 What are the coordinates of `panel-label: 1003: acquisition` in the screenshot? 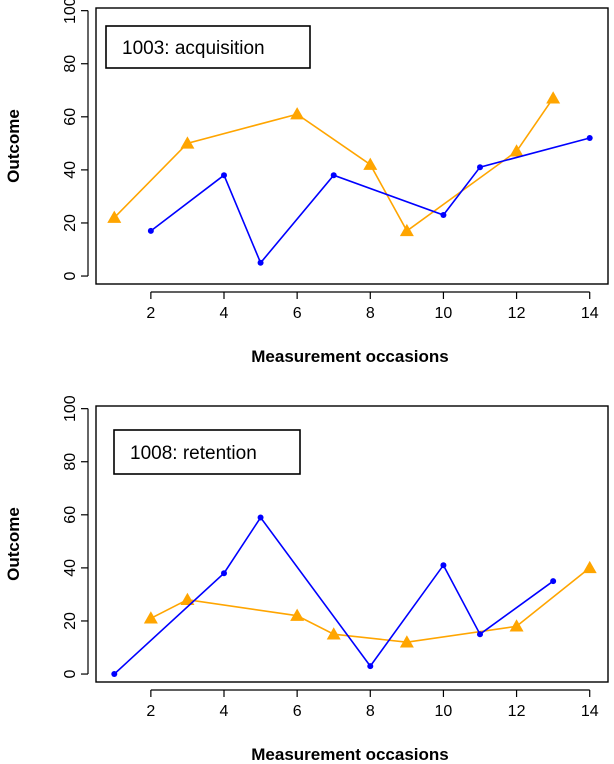 It's located at (193, 48).